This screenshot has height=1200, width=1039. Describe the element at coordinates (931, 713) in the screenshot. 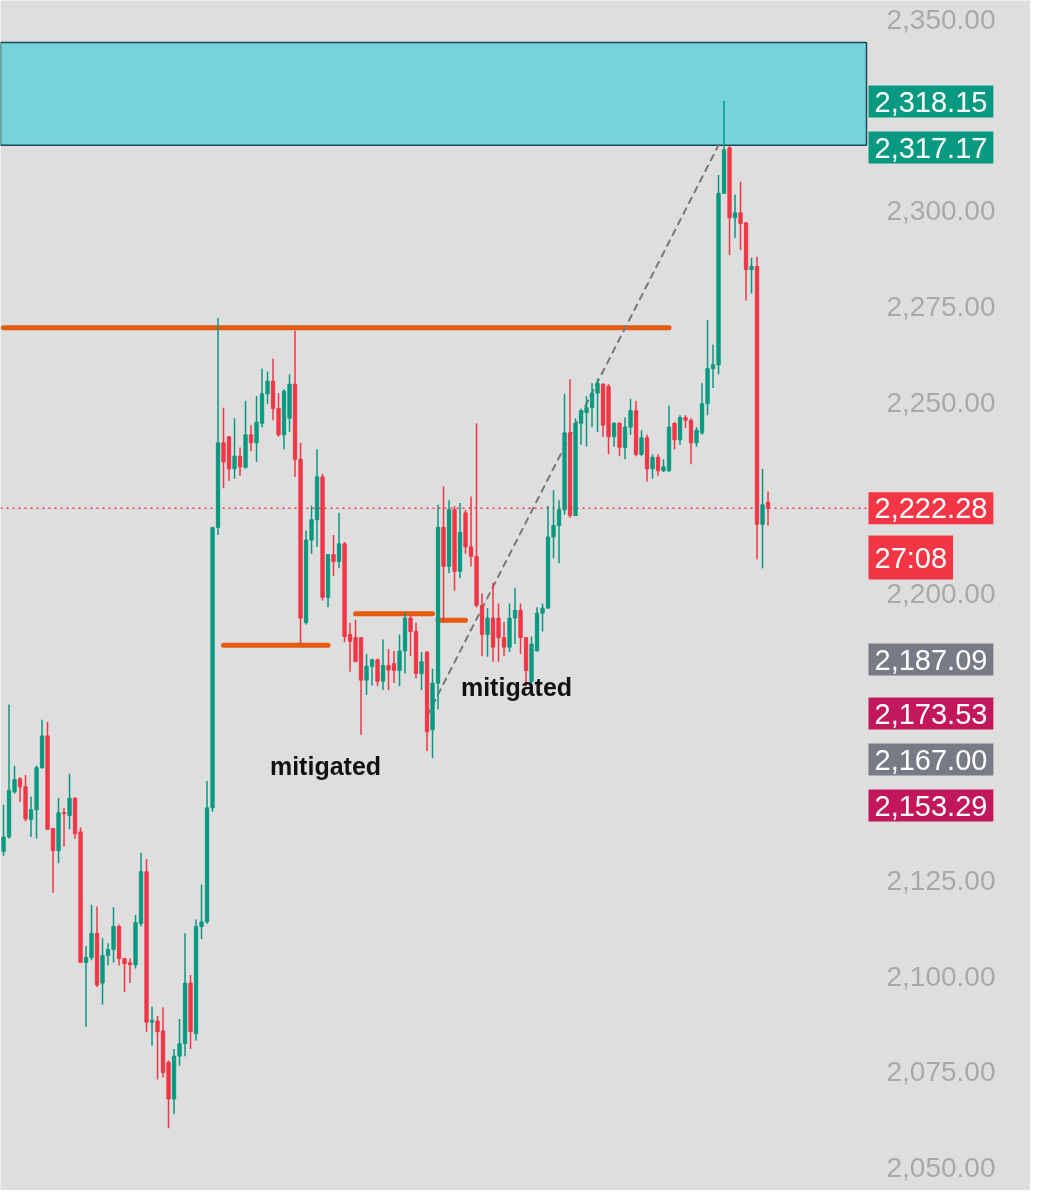

I see `text: 2,173.53` at that location.